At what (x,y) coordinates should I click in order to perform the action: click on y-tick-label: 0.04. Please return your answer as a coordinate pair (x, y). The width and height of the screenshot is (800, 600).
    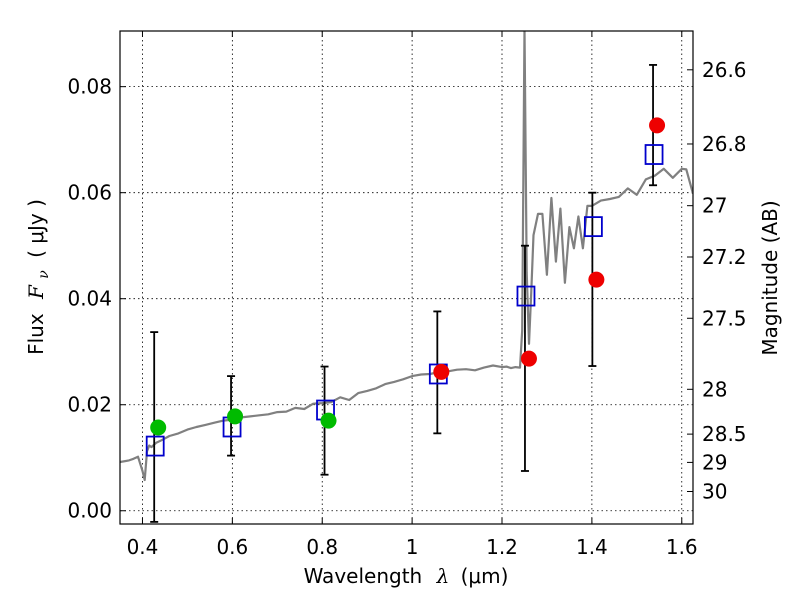
    Looking at the image, I should click on (89, 299).